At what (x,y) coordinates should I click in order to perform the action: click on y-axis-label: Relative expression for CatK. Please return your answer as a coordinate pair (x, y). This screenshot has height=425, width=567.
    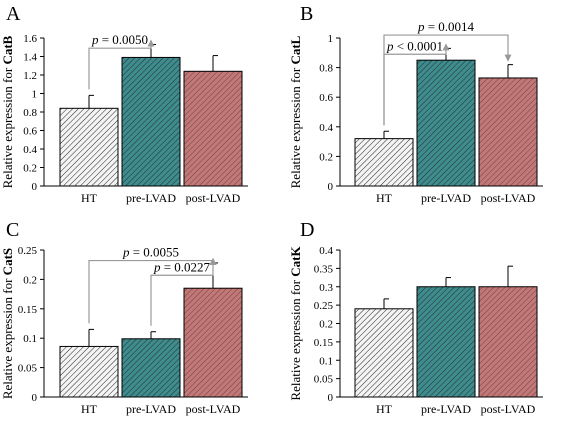
    Looking at the image, I should click on (295, 323).